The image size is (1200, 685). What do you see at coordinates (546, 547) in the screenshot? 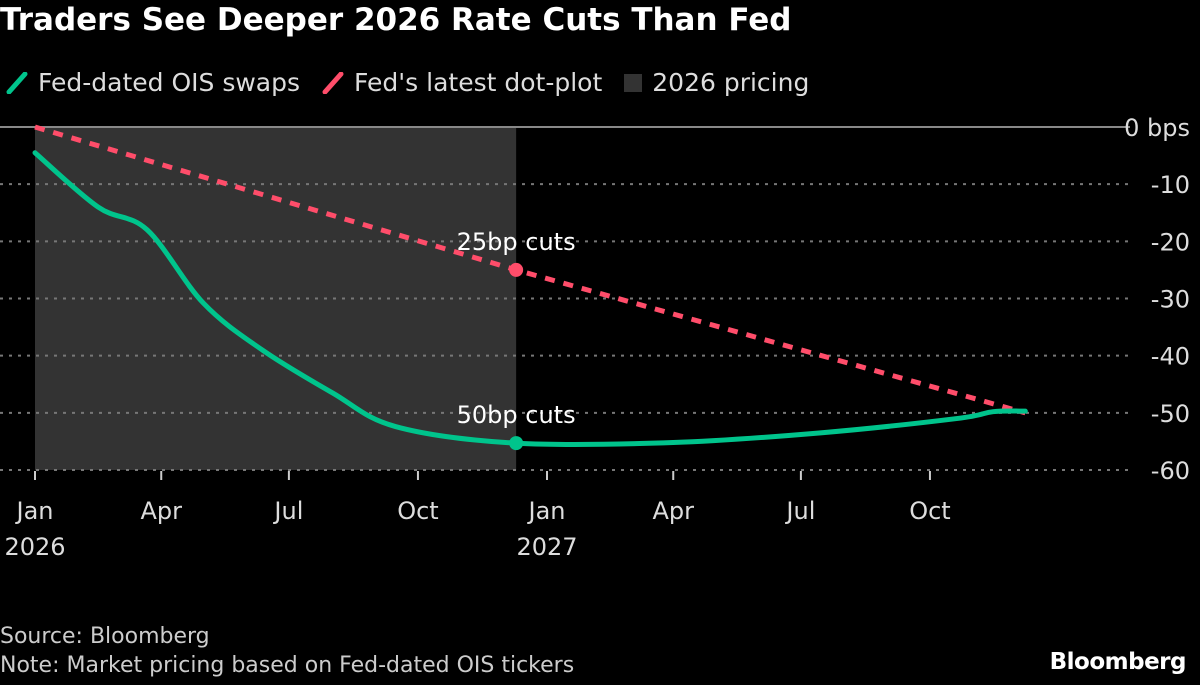
I see `x-tick-year-label: 2027` at bounding box center [546, 547].